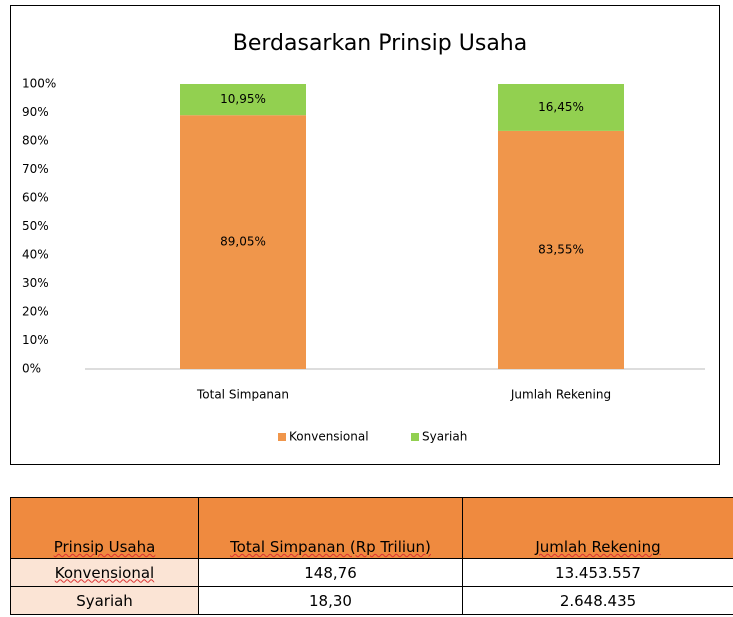 This screenshot has width=733, height=617. Describe the element at coordinates (104, 572) in the screenshot. I see `cell: Konvensional` at that location.